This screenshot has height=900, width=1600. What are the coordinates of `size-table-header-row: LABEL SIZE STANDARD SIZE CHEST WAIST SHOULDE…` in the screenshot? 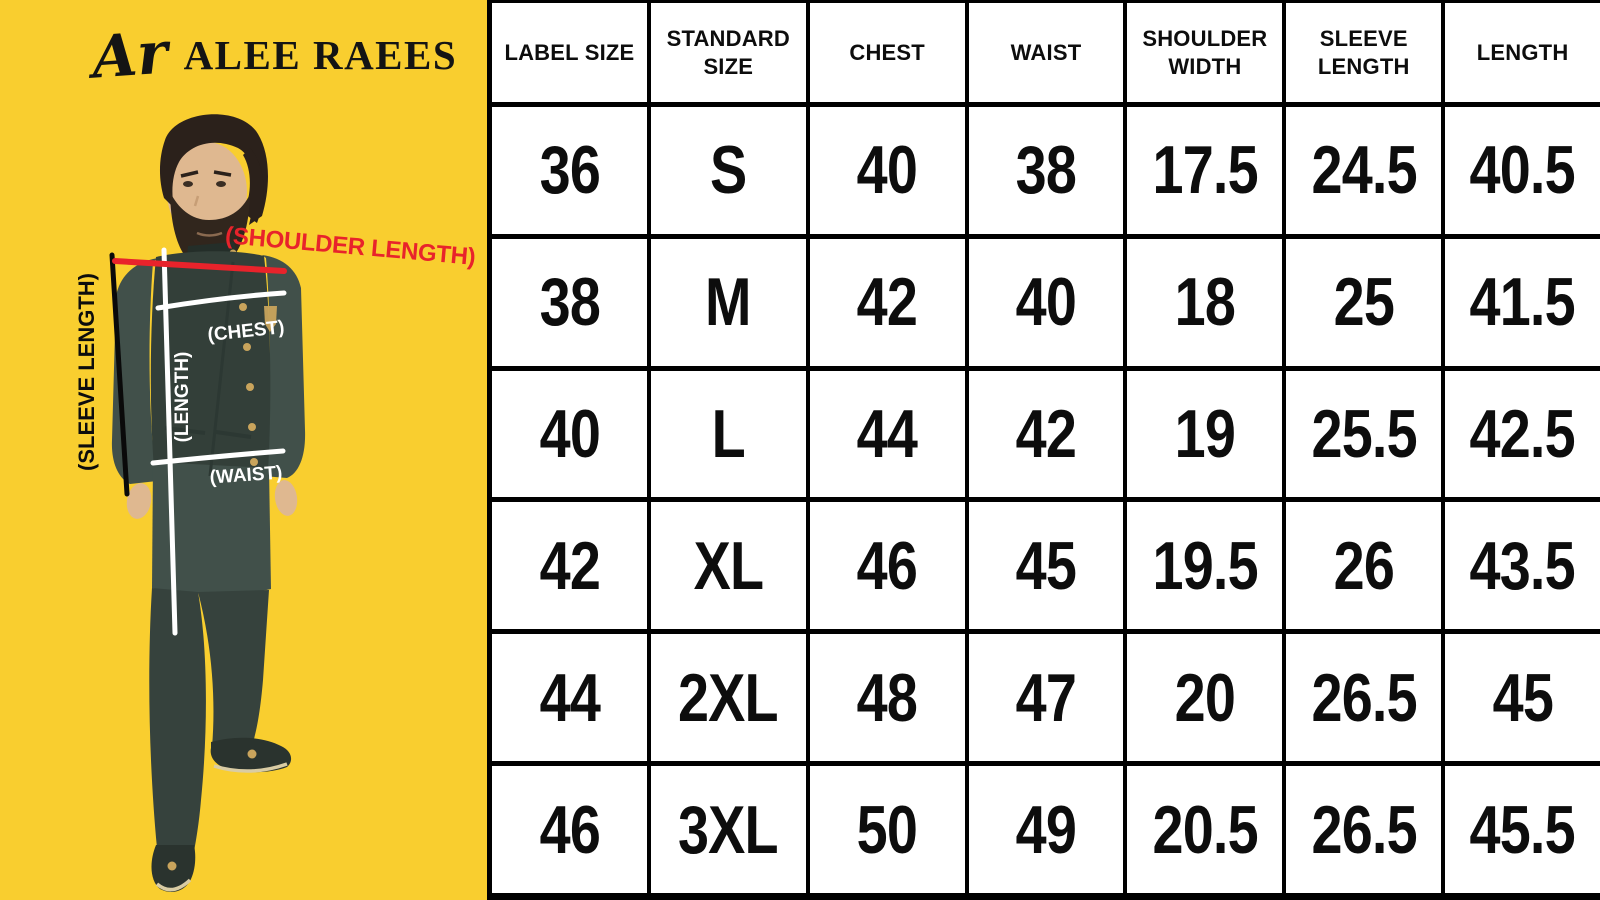 It's located at (1046, 55).